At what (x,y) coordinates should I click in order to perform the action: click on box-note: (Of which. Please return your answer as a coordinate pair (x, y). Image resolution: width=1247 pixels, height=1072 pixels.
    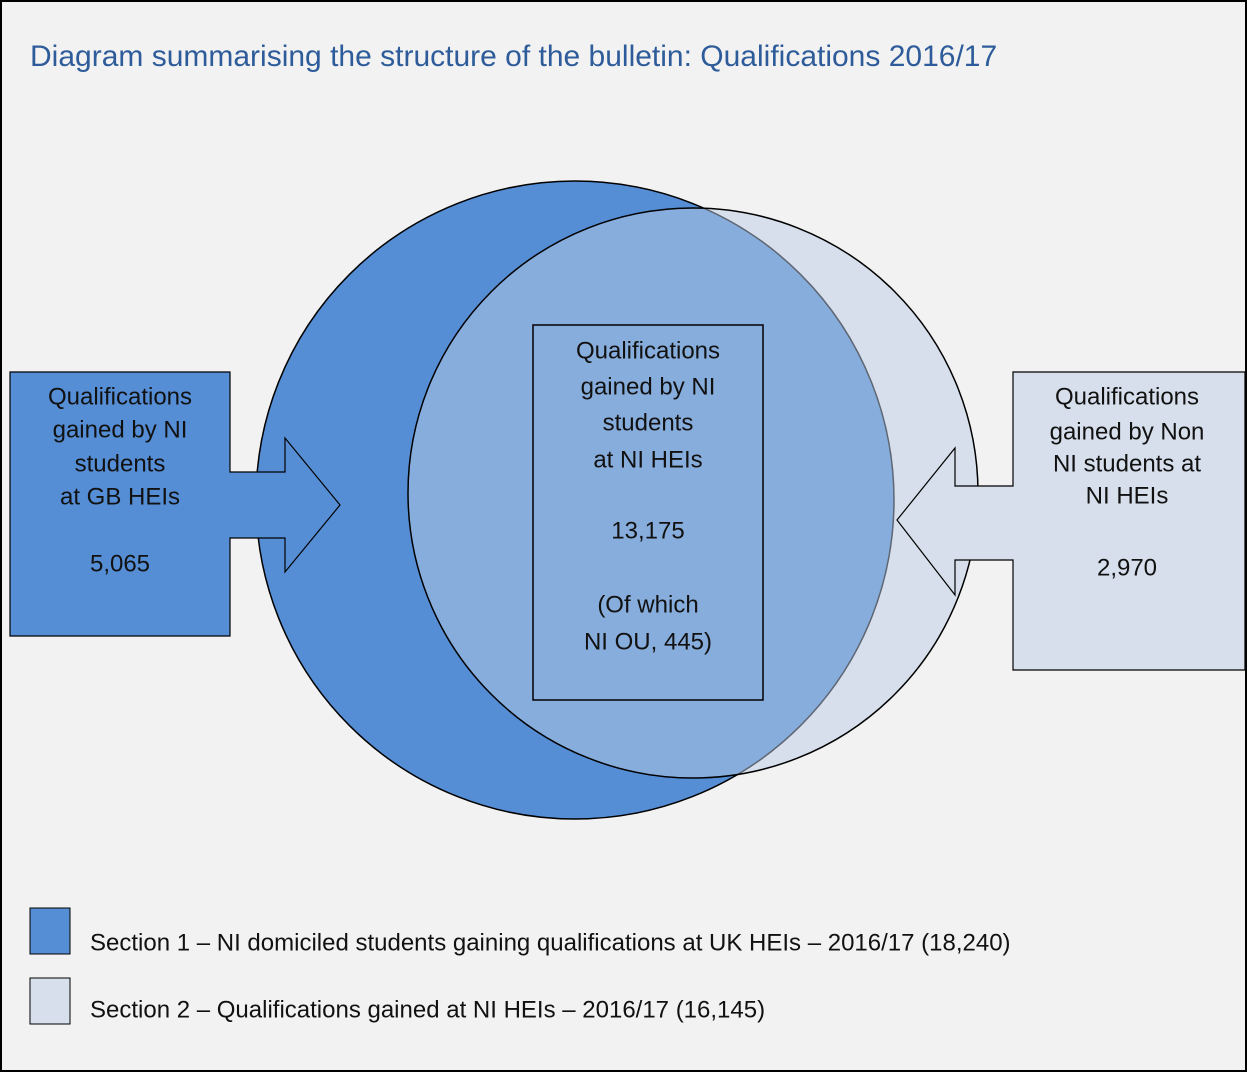
    Looking at the image, I should click on (647, 604).